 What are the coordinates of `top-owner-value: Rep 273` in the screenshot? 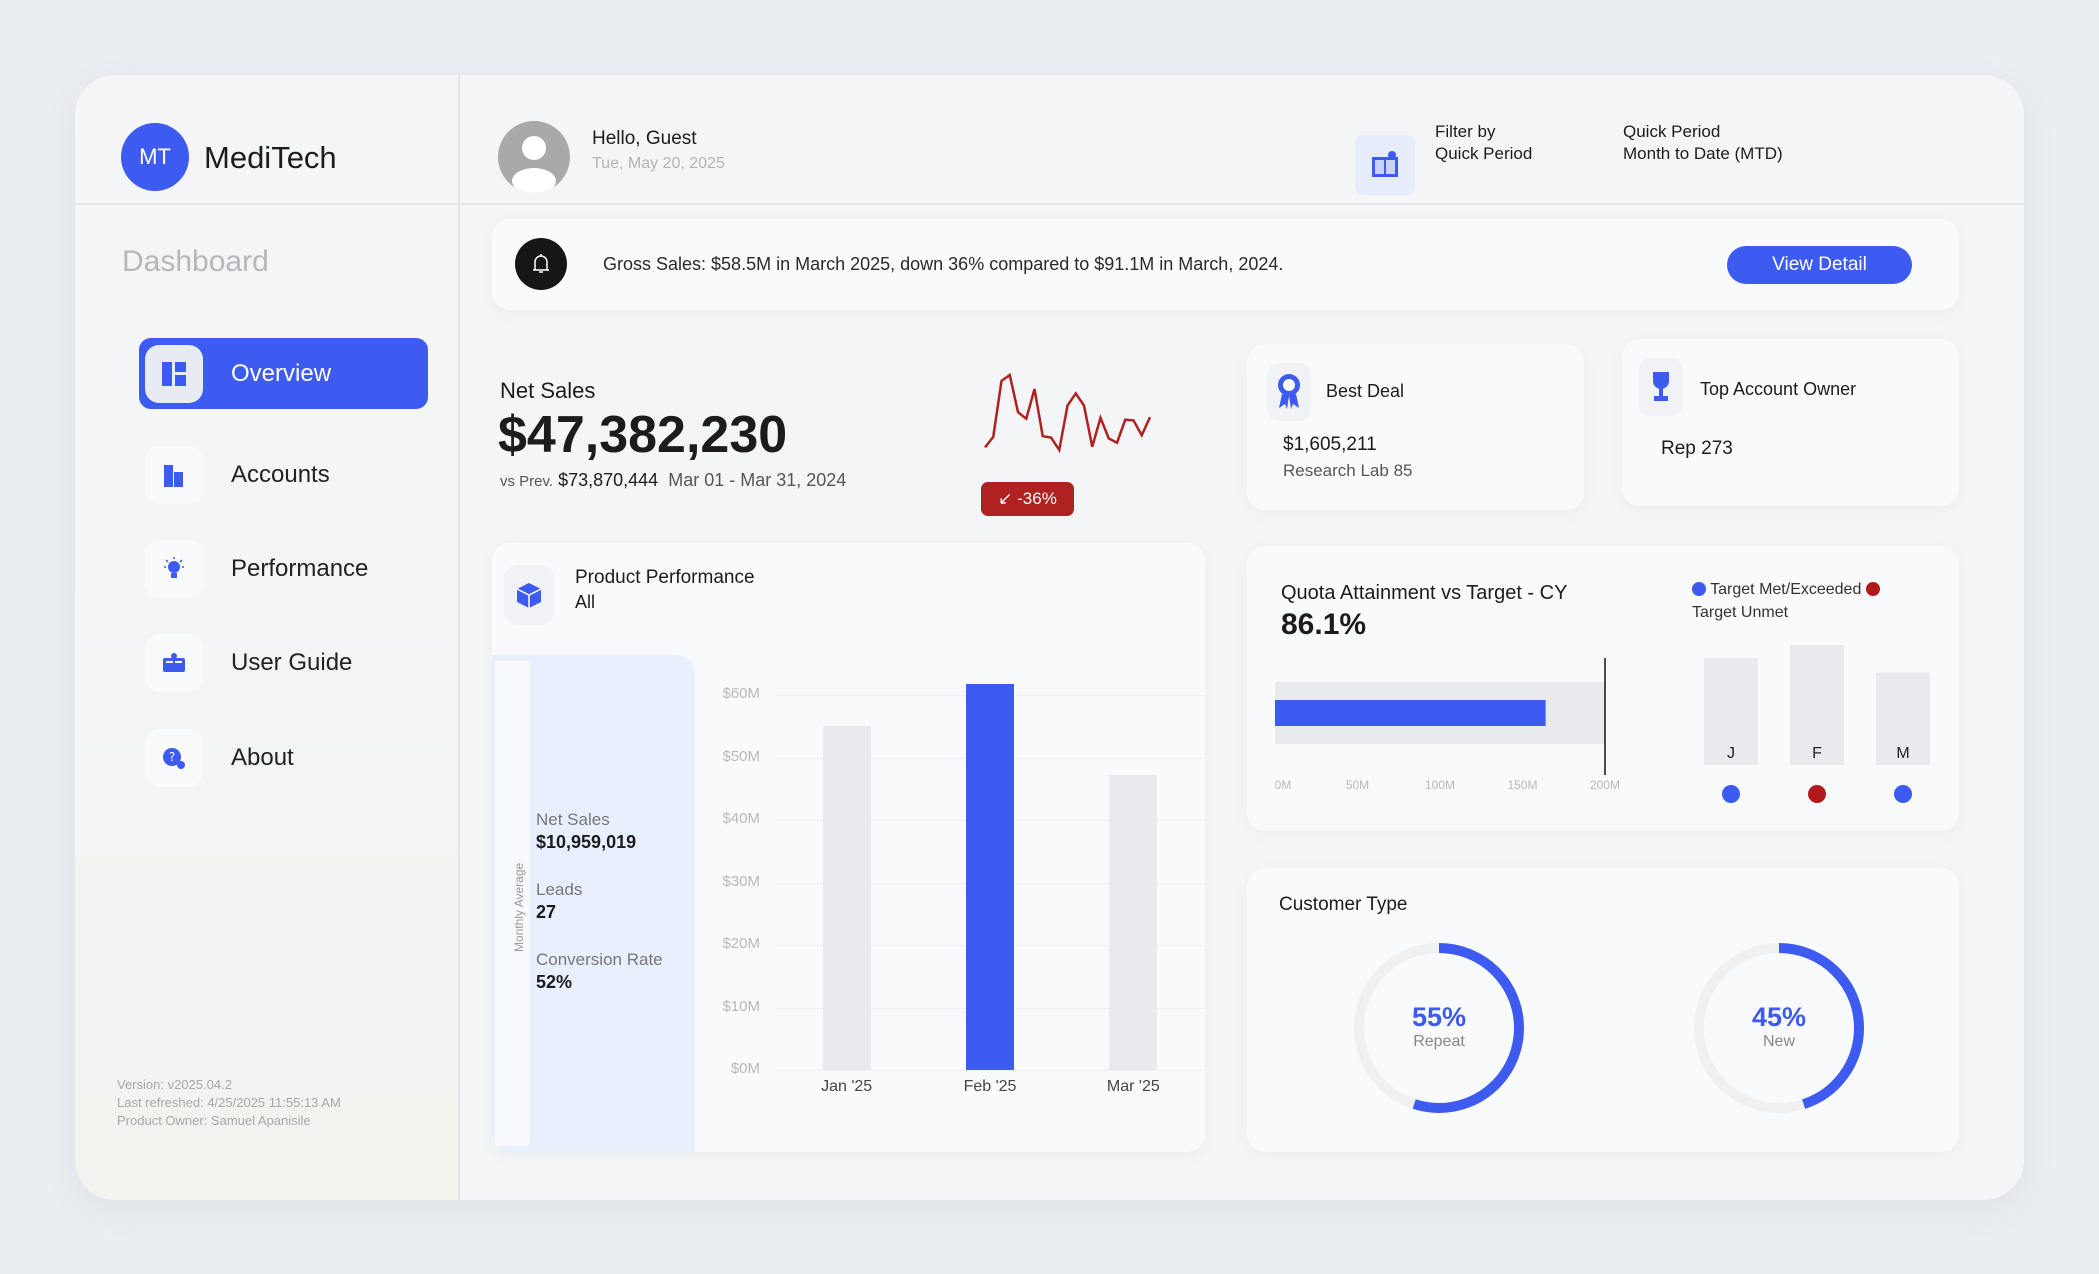 It's located at (1697, 448).